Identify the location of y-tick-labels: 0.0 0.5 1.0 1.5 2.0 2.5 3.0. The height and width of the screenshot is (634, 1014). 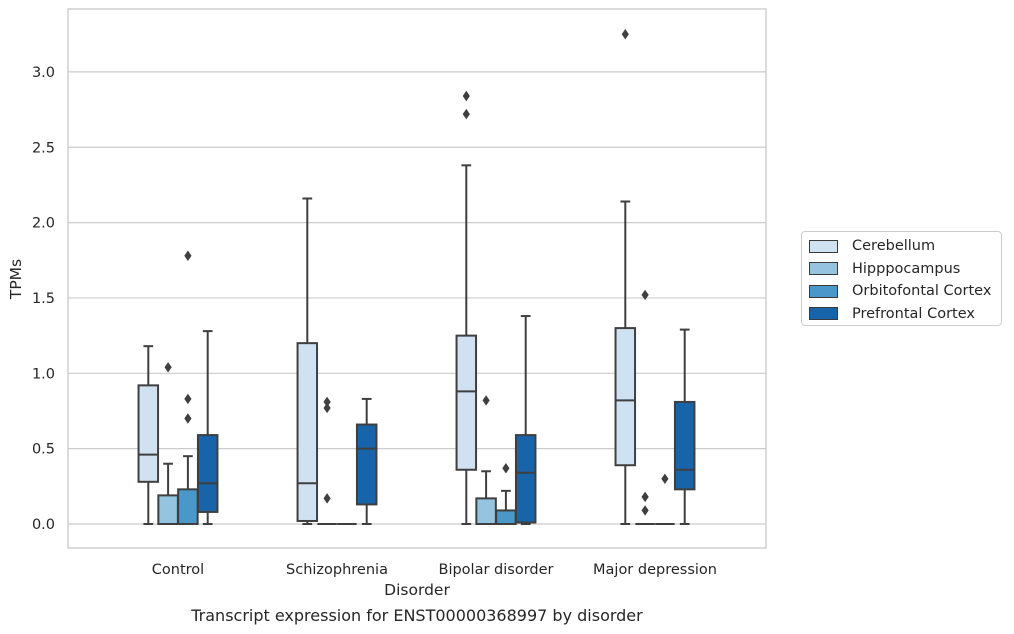
(43, 299).